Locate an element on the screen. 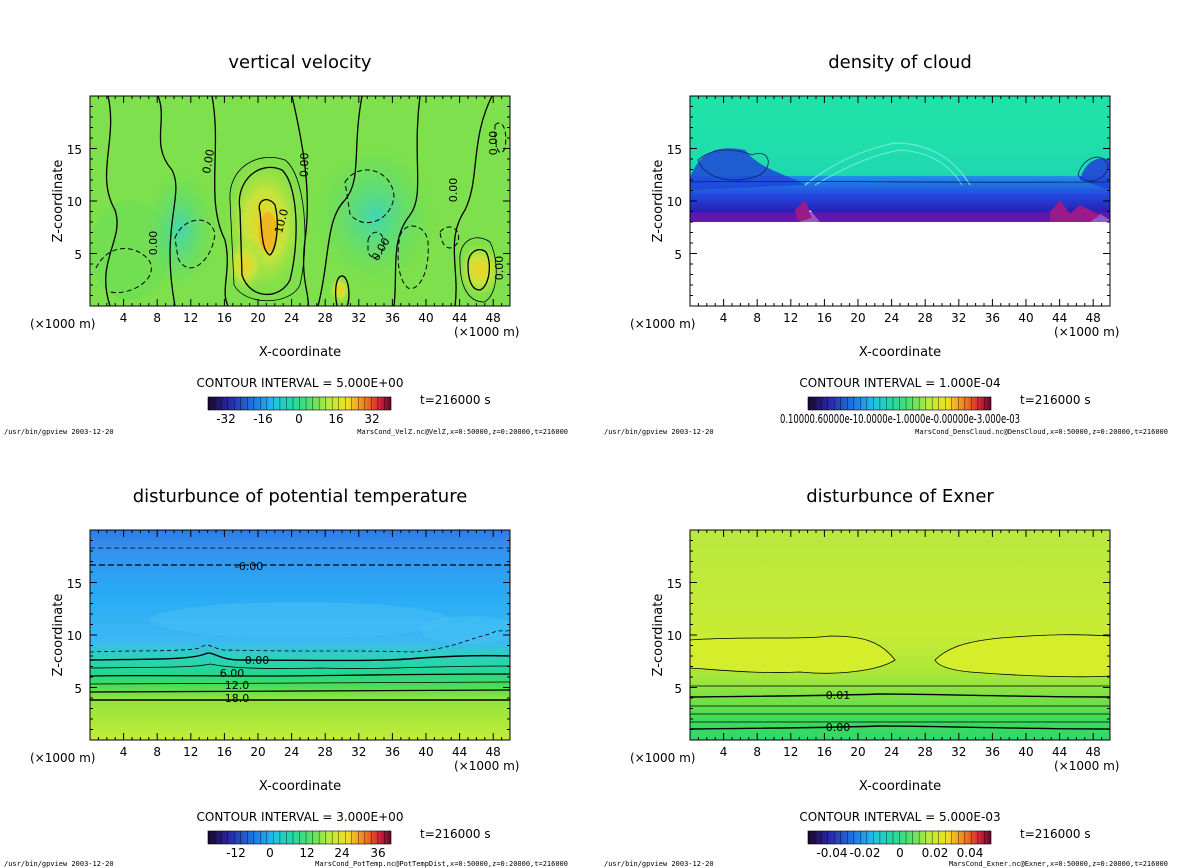 The width and height of the screenshot is (1200, 868). contour-label: 6.00 is located at coordinates (232, 673).